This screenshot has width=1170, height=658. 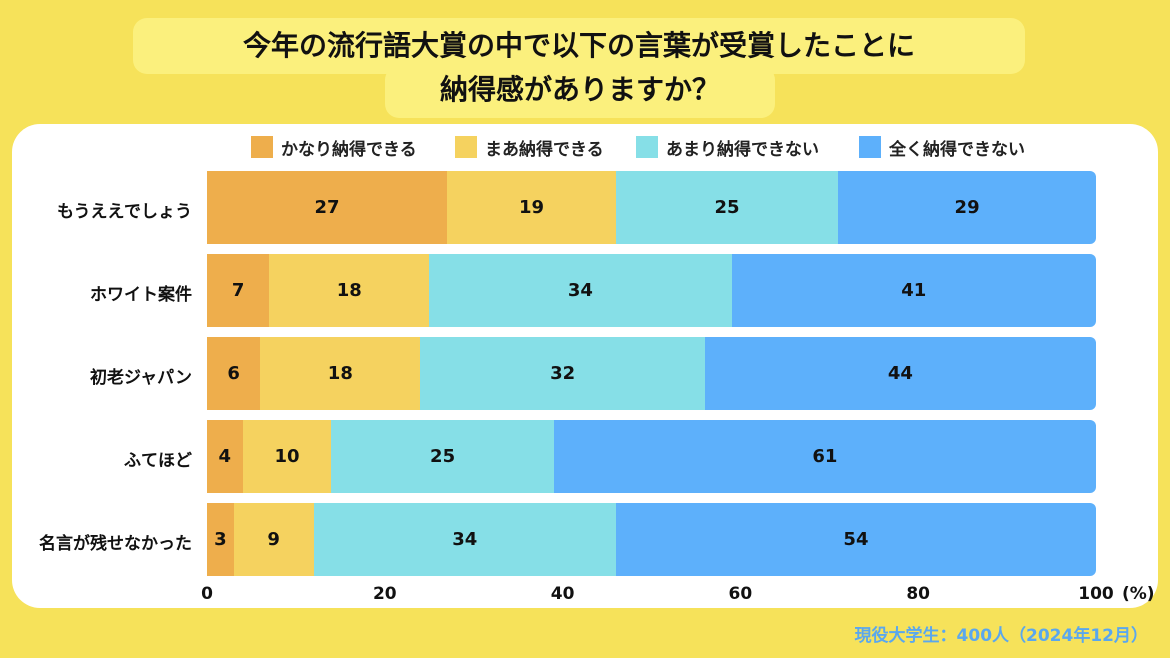 I want to click on legend-label: あまり納得できない, so click(x=742, y=149).